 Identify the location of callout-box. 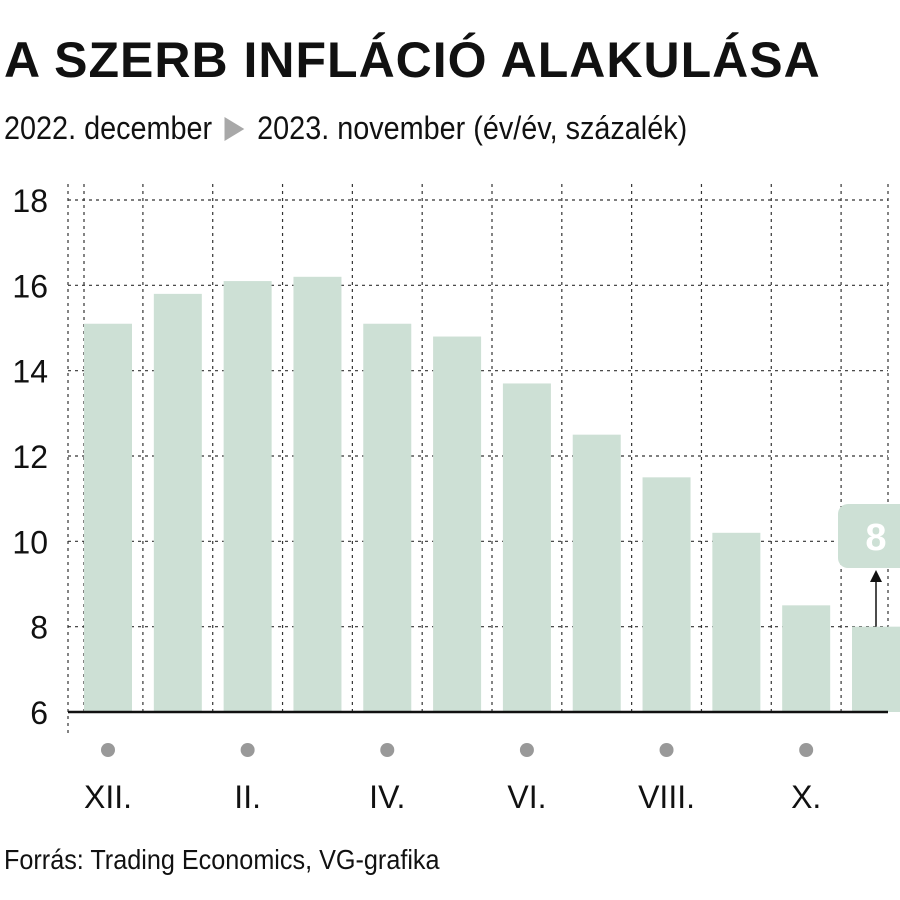
(869, 536).